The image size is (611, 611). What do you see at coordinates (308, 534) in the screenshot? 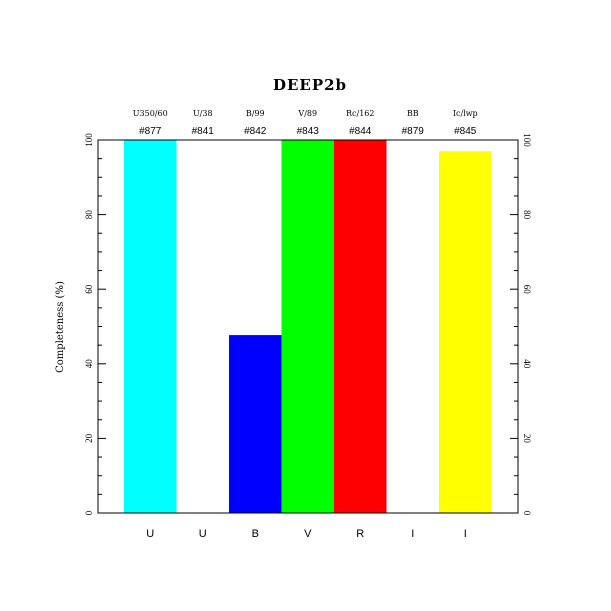
I see `category-label-3: V` at bounding box center [308, 534].